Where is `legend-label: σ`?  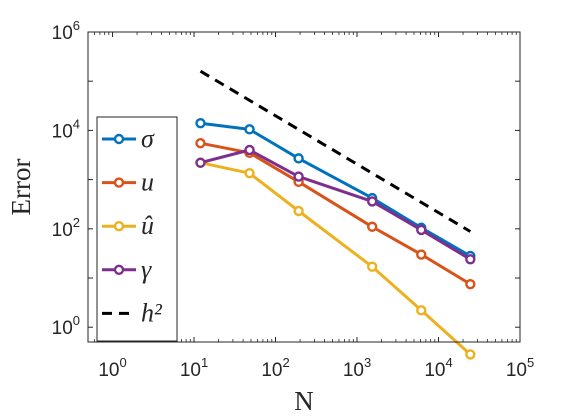 legend-label: σ is located at coordinates (148, 138).